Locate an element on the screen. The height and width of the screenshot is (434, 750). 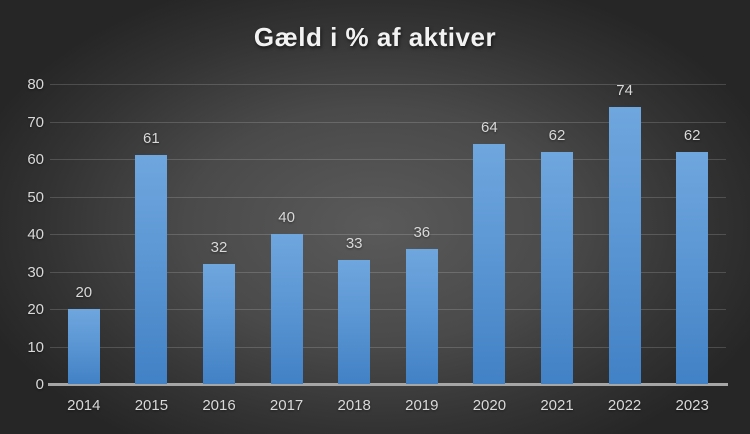
bar-2023 is located at coordinates (692, 267).